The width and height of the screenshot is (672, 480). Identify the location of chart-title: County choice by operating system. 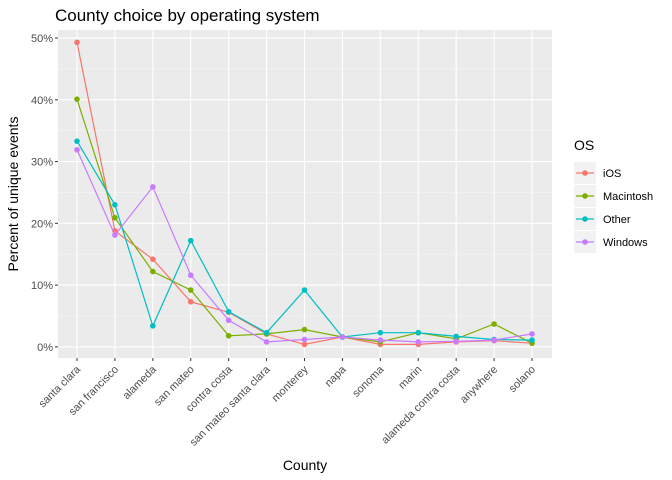
(187, 15).